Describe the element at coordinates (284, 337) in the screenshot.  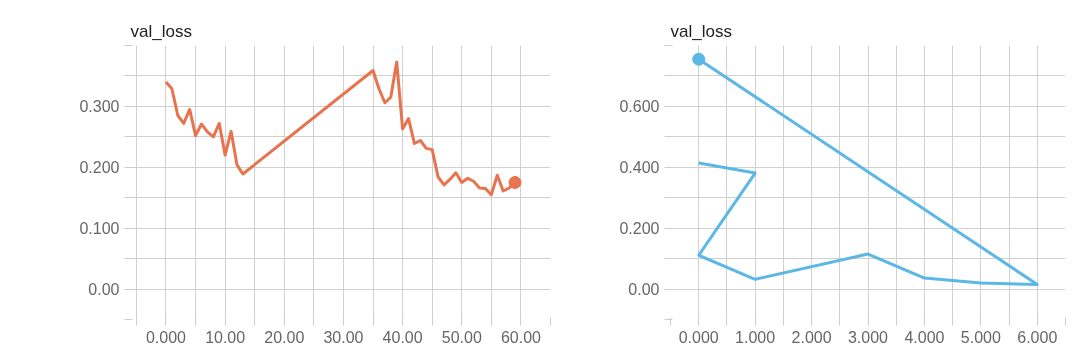
I see `x-tick-label: 20.00` at that location.